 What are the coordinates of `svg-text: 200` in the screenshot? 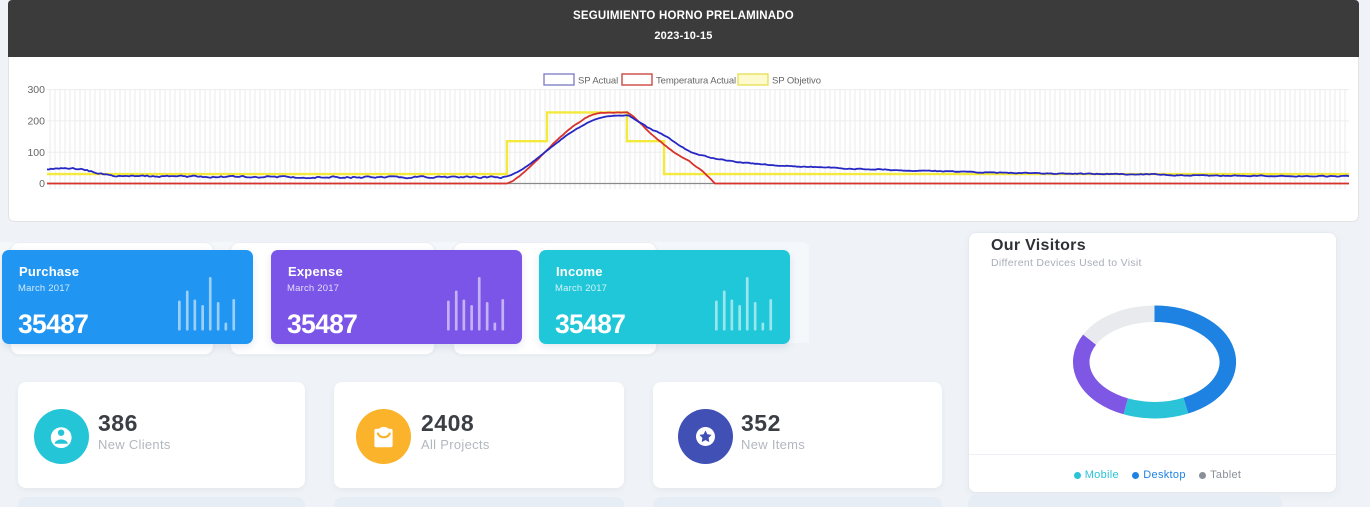 It's located at (36, 122).